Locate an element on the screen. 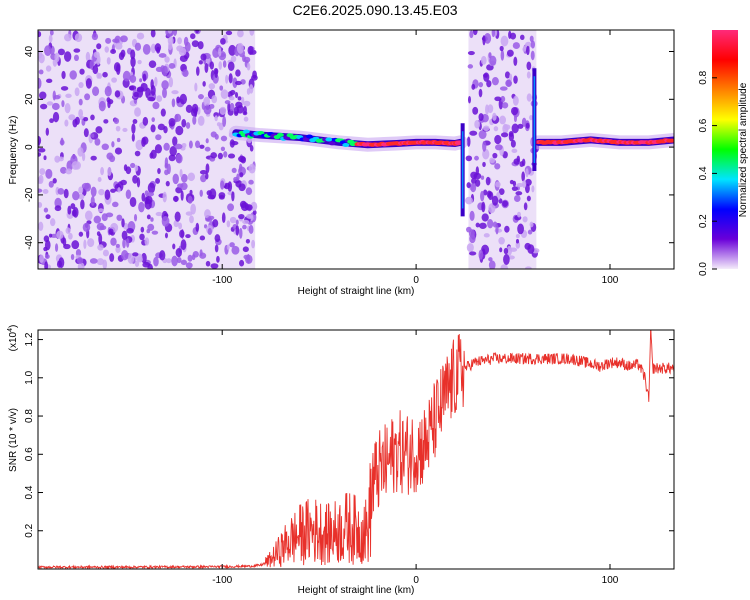 The image size is (750, 600). y-tick-label: -20 is located at coordinates (29, 194).